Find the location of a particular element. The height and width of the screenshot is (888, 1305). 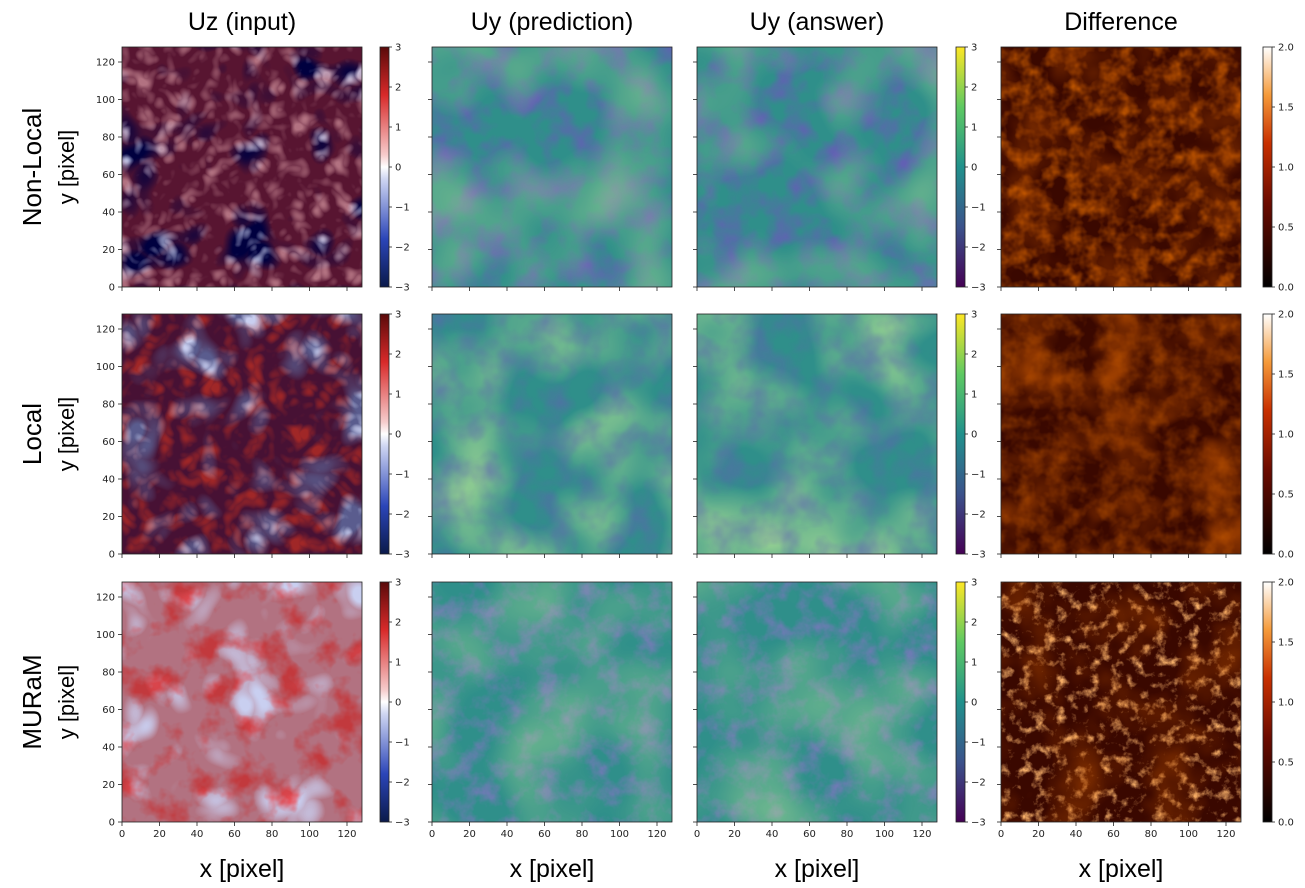

y-tick-label: 0 is located at coordinates (112, 288).